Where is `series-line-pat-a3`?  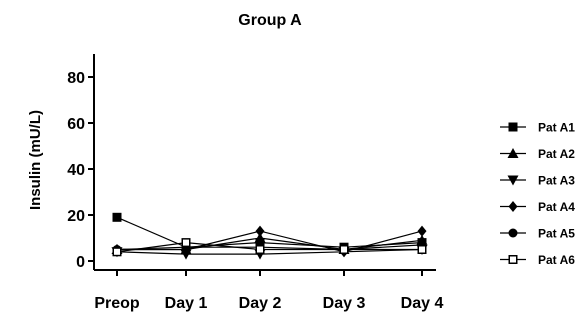 series-line-pat-a3 is located at coordinates (269, 251).